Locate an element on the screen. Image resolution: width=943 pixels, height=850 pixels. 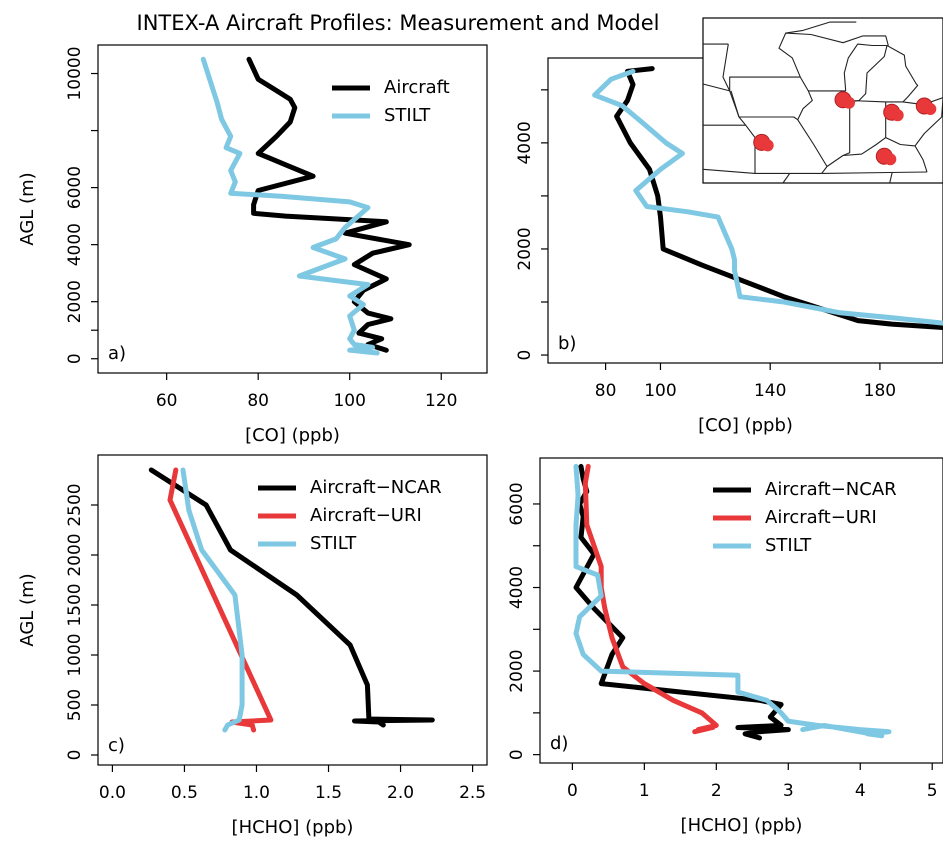
inset-map is located at coordinates (822, 100).